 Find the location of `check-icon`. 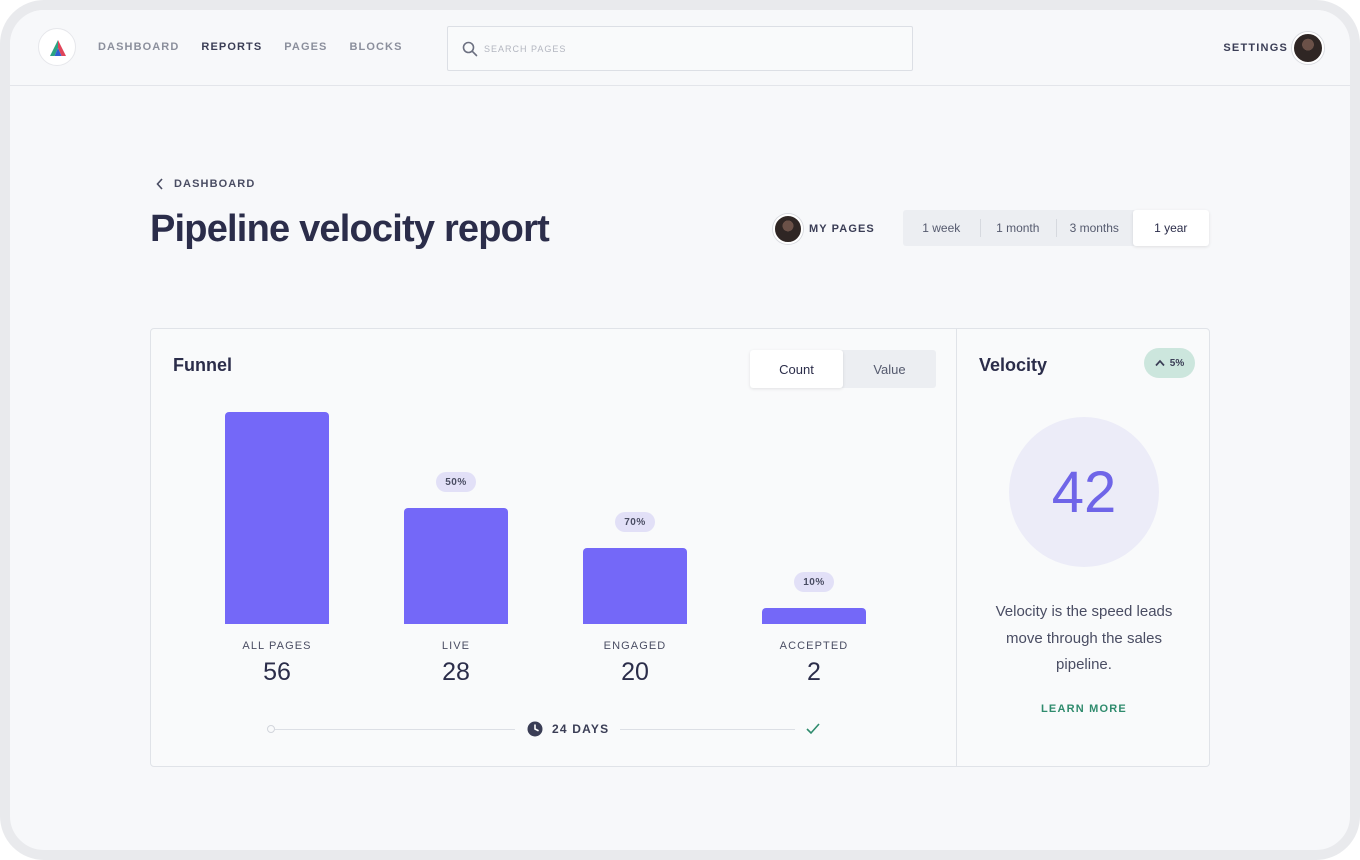

check-icon is located at coordinates (813, 729).